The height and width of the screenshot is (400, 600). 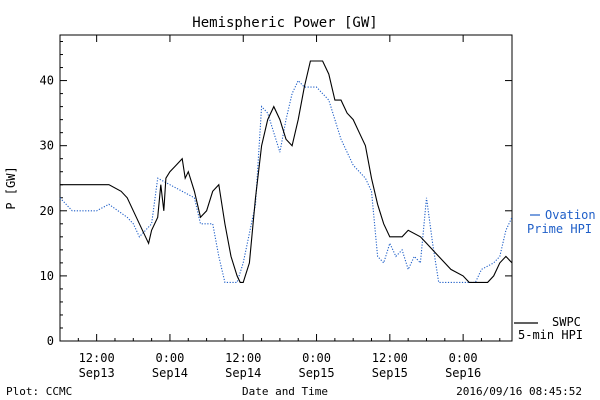 What do you see at coordinates (11, 187) in the screenshot?
I see `y-axis-label: P [GW]` at bounding box center [11, 187].